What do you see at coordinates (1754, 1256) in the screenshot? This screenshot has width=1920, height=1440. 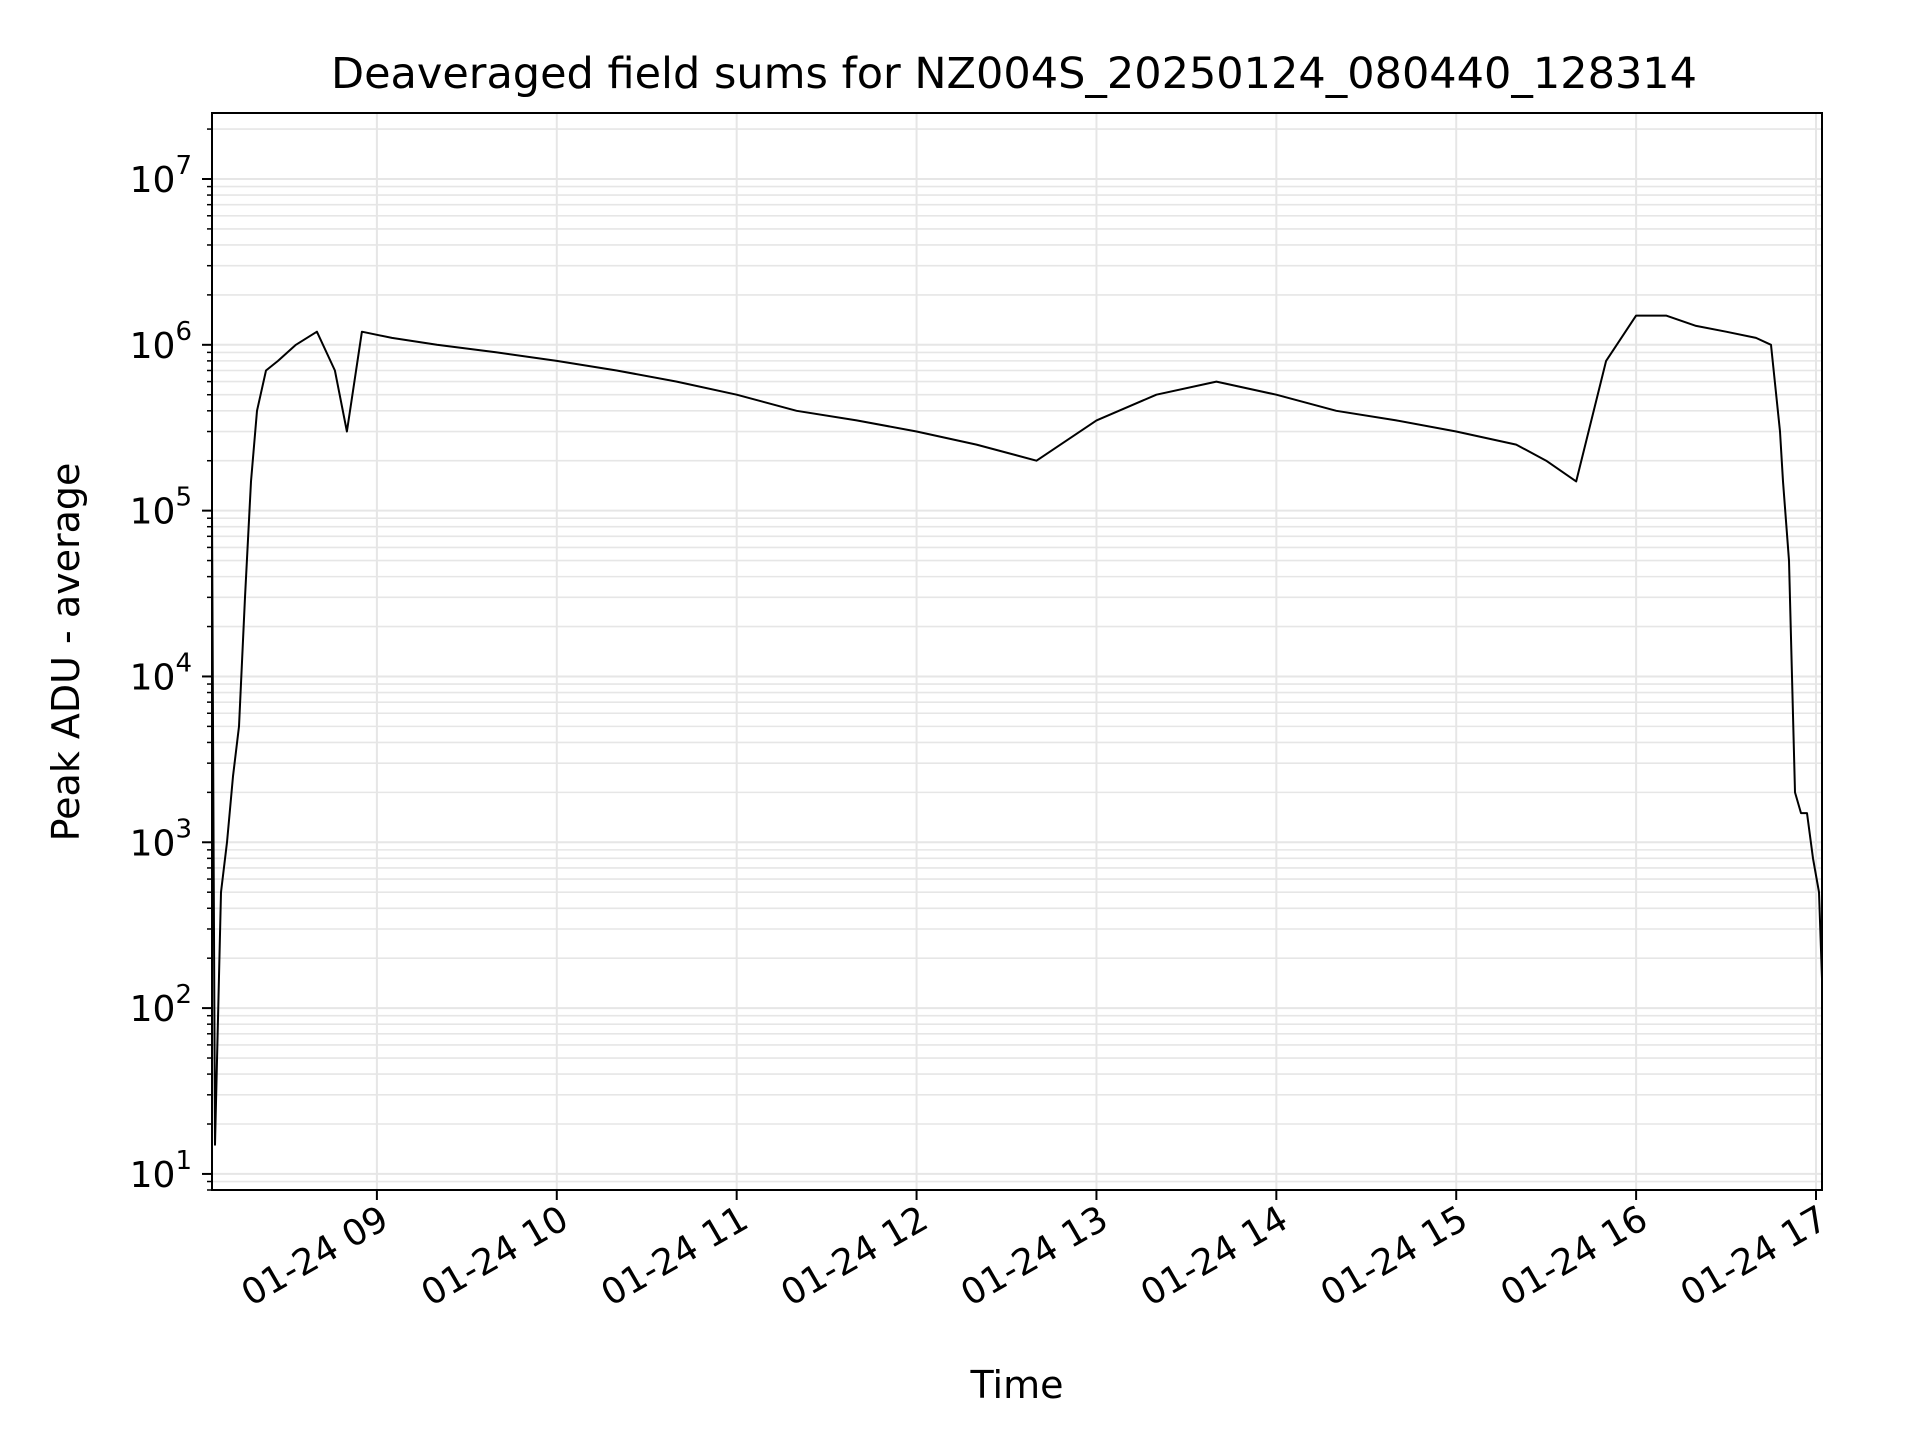 I see `x-tick-label: 01-24 17` at bounding box center [1754, 1256].